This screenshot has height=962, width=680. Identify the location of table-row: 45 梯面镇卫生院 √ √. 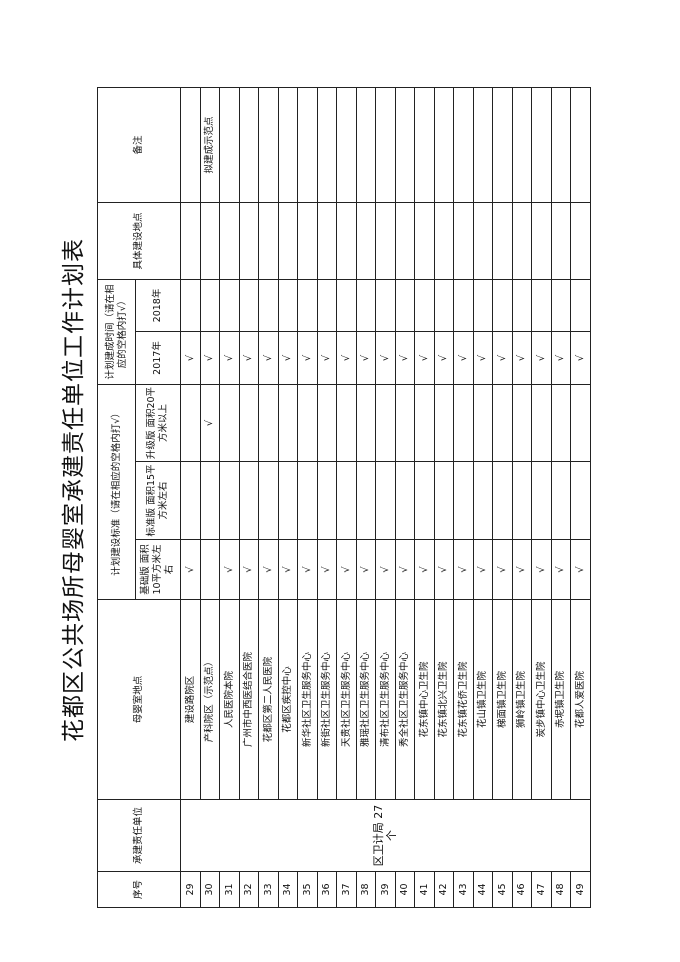
(502, 497).